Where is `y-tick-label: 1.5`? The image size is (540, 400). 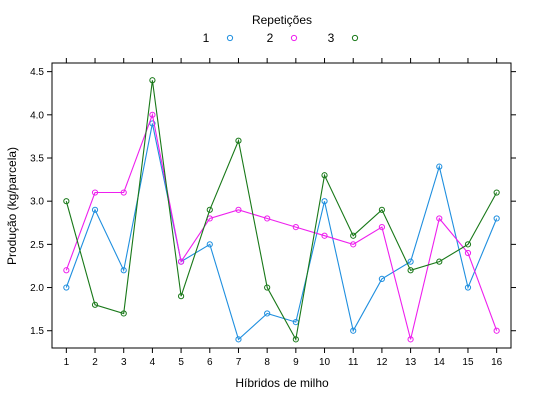 y-tick-label: 1.5 is located at coordinates (37, 331).